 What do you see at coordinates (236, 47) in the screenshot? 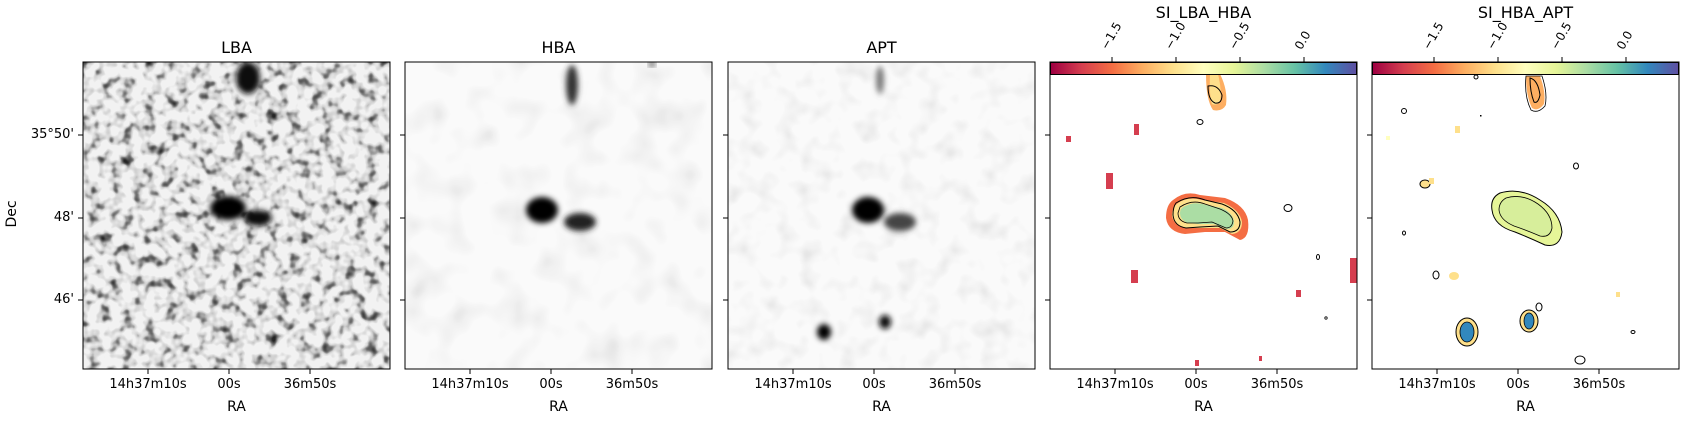
I see `panel-title-lba: LBA` at bounding box center [236, 47].